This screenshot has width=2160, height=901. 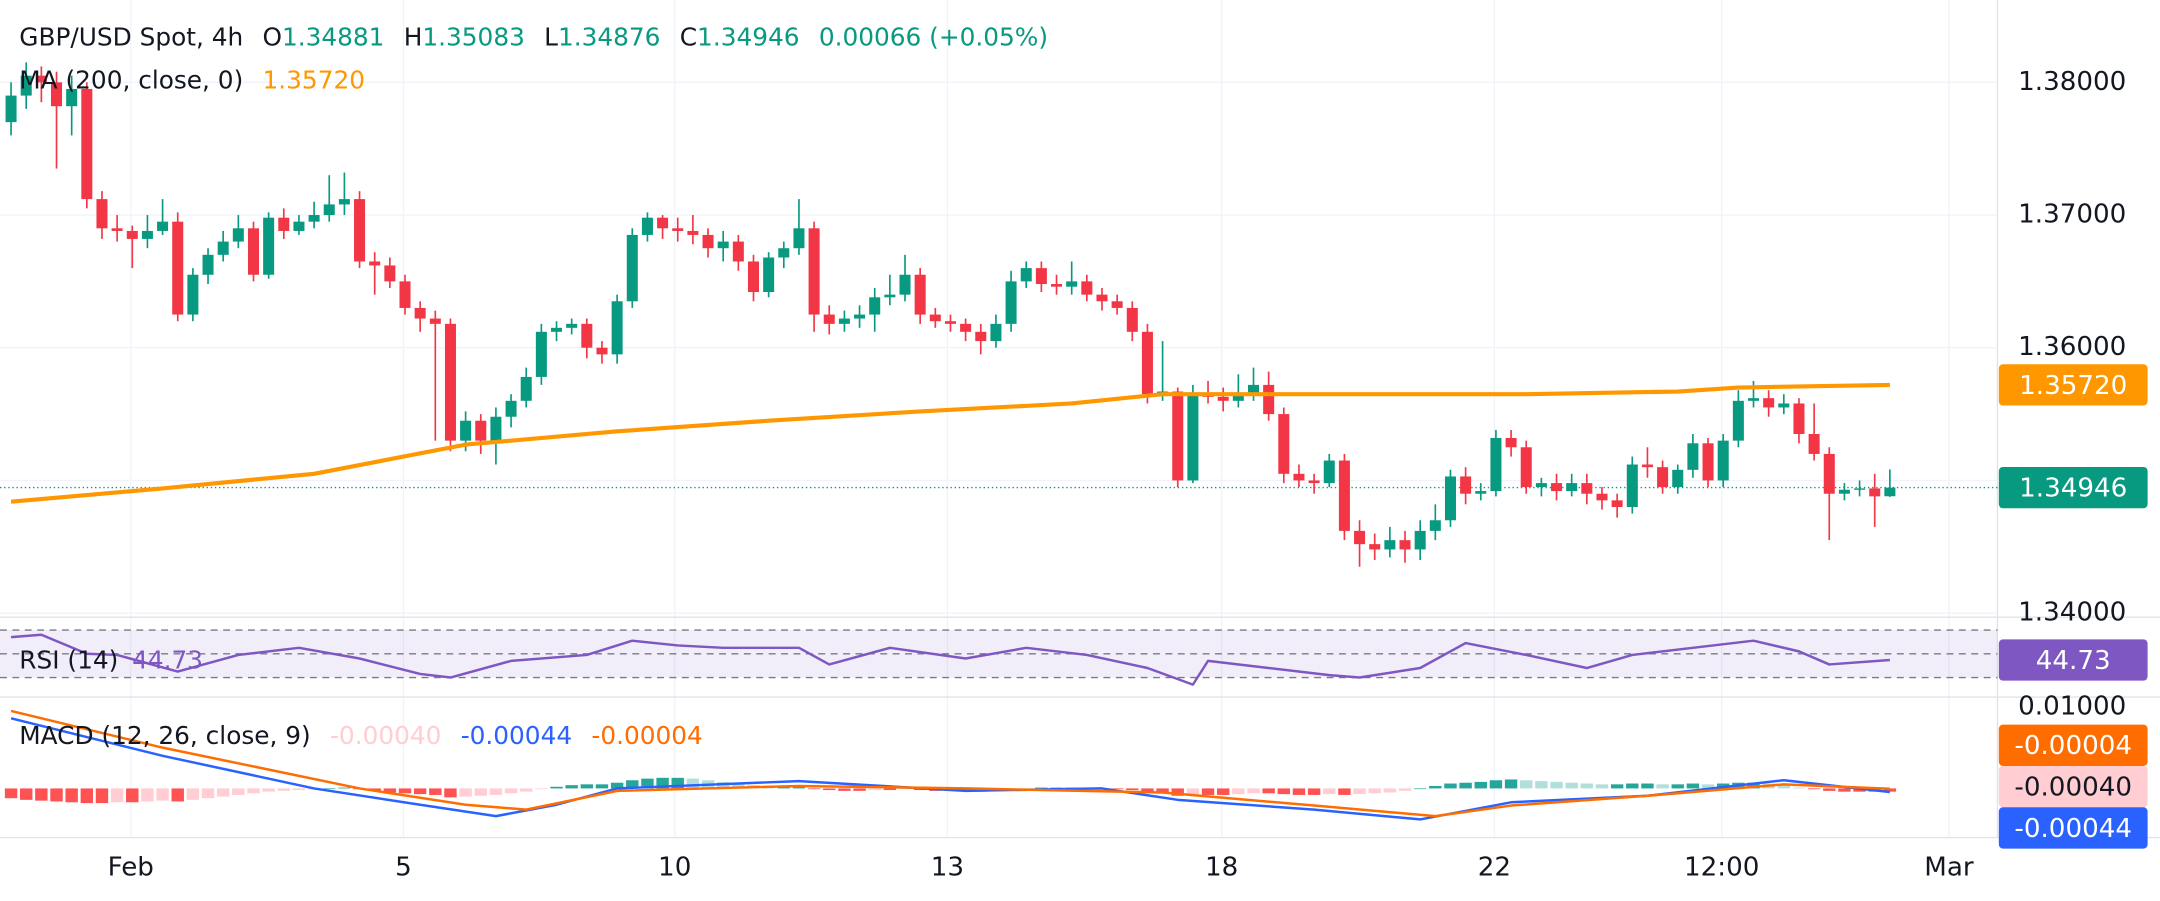 I want to click on indicator-name: RSI (14), so click(x=68, y=659).